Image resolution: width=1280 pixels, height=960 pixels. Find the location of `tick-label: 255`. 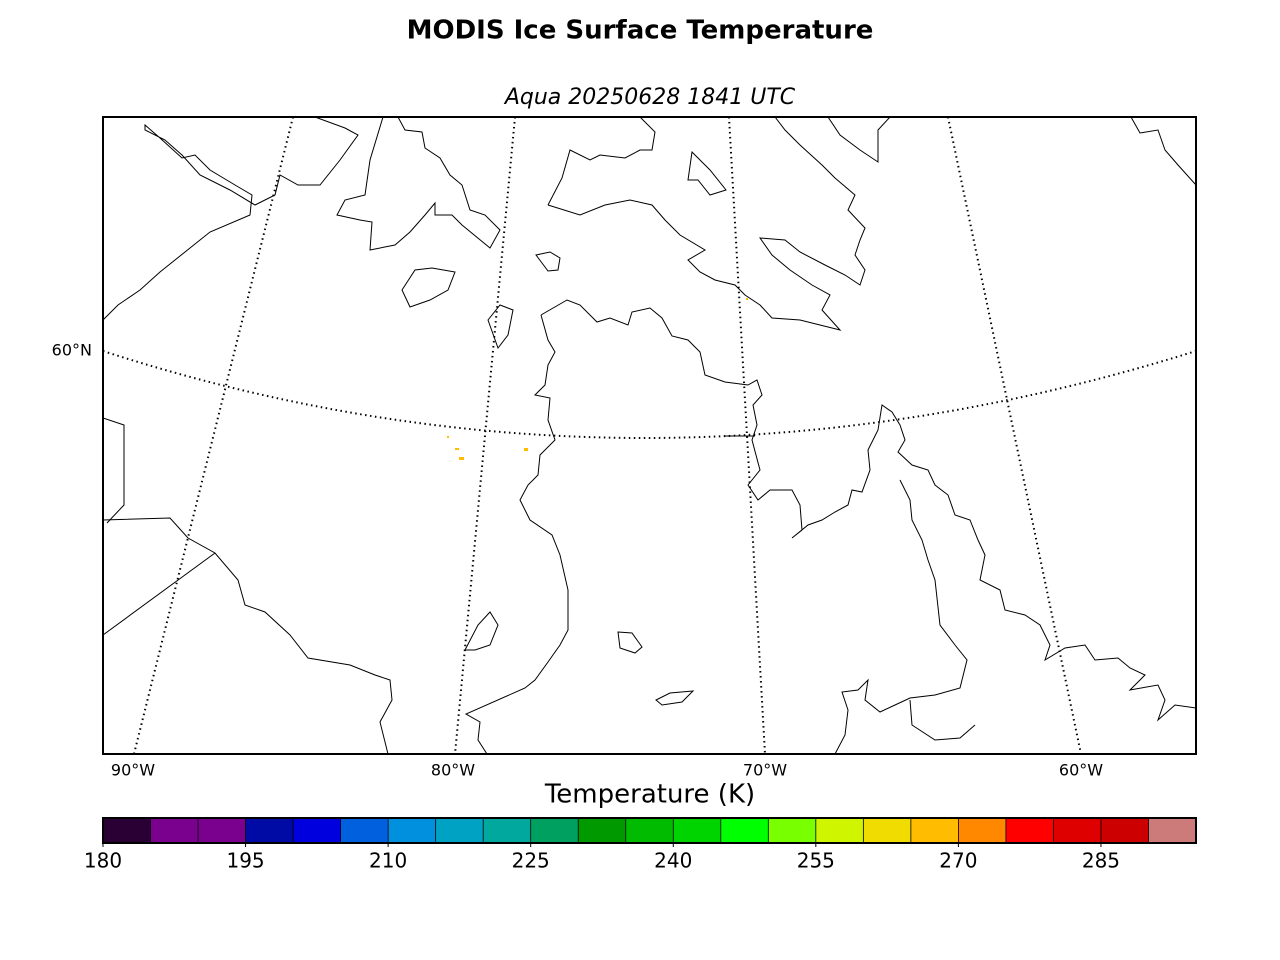

tick-label: 255 is located at coordinates (816, 861).